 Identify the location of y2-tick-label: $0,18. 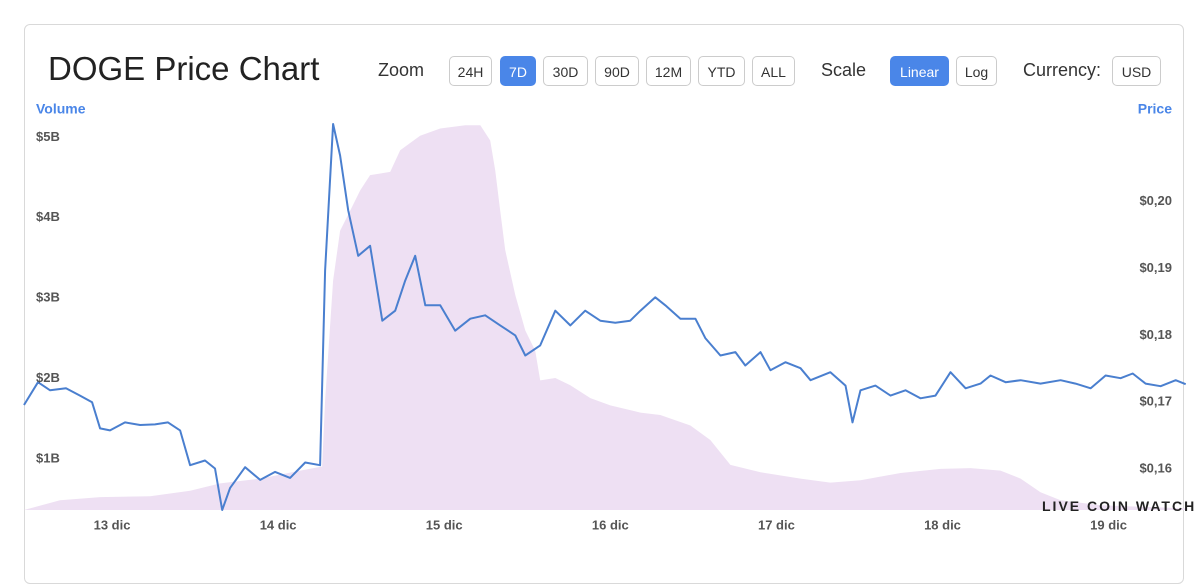
(1155, 334).